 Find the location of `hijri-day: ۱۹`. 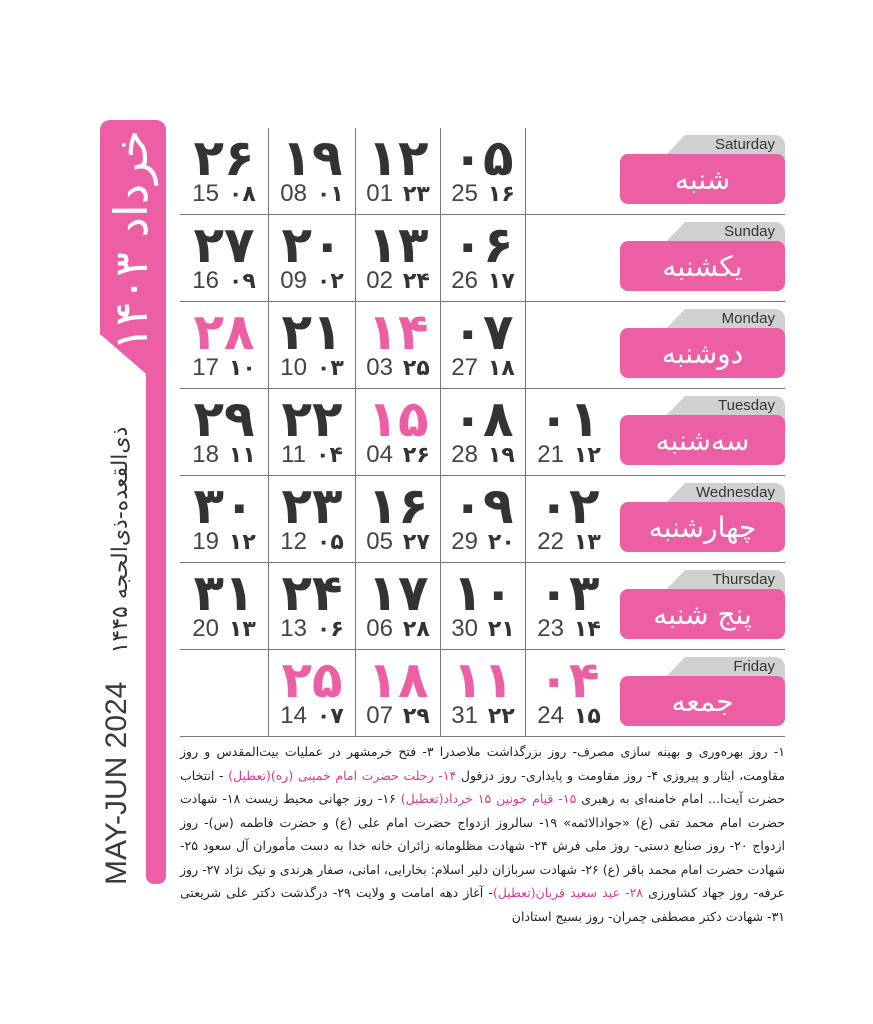

hijri-day: ۱۹ is located at coordinates (501, 455).